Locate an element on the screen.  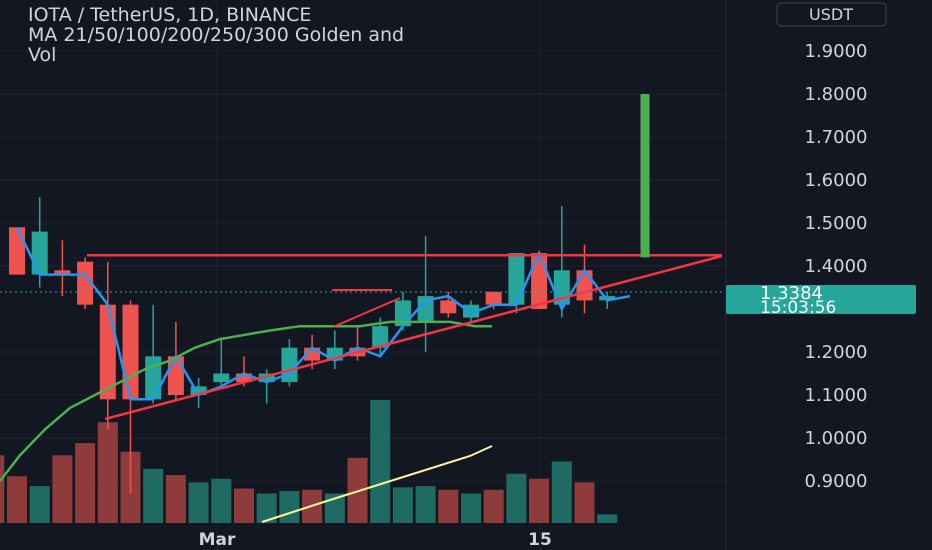
currency-button-label: USDT is located at coordinates (831, 14).